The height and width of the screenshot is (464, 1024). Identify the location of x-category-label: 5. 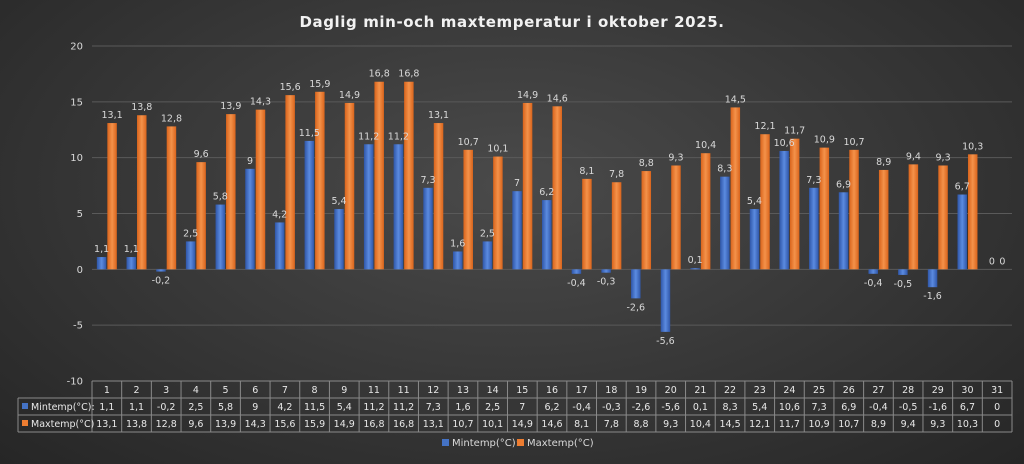
(226, 390).